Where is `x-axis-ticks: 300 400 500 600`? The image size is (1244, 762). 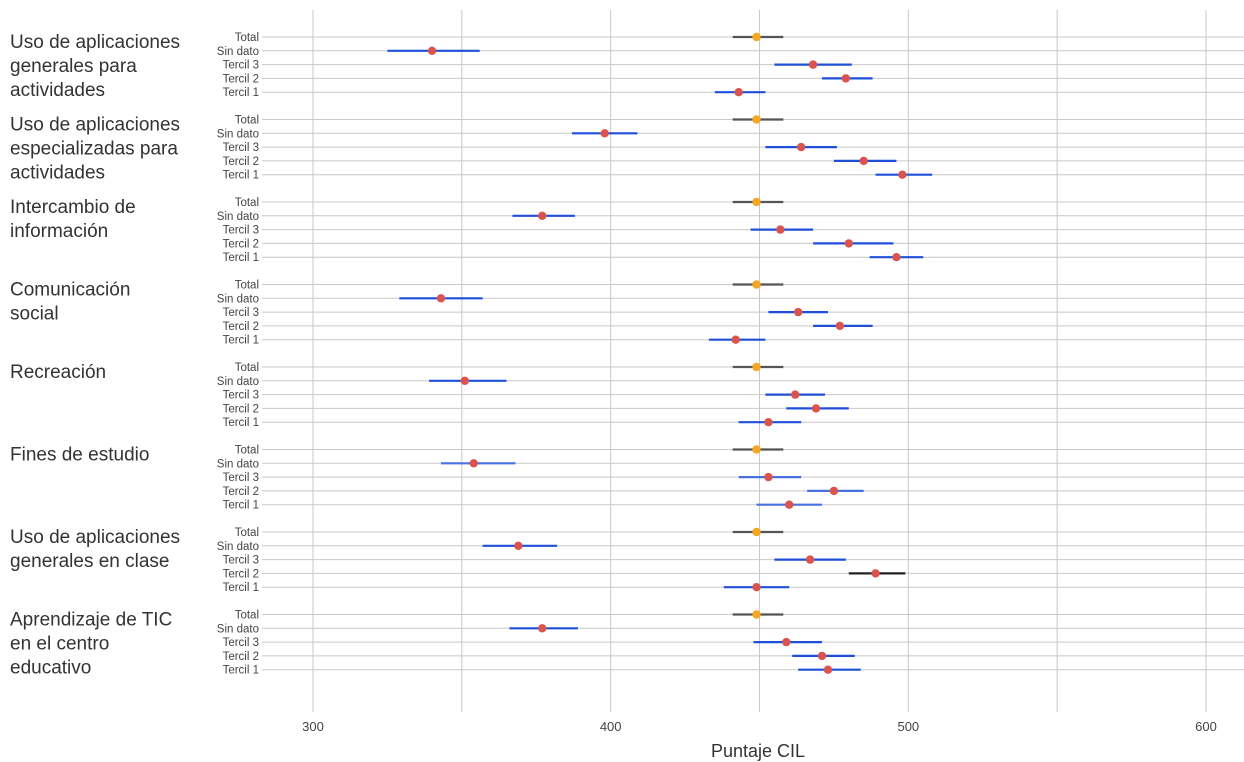 x-axis-ticks: 300 400 500 600 is located at coordinates (759, 726).